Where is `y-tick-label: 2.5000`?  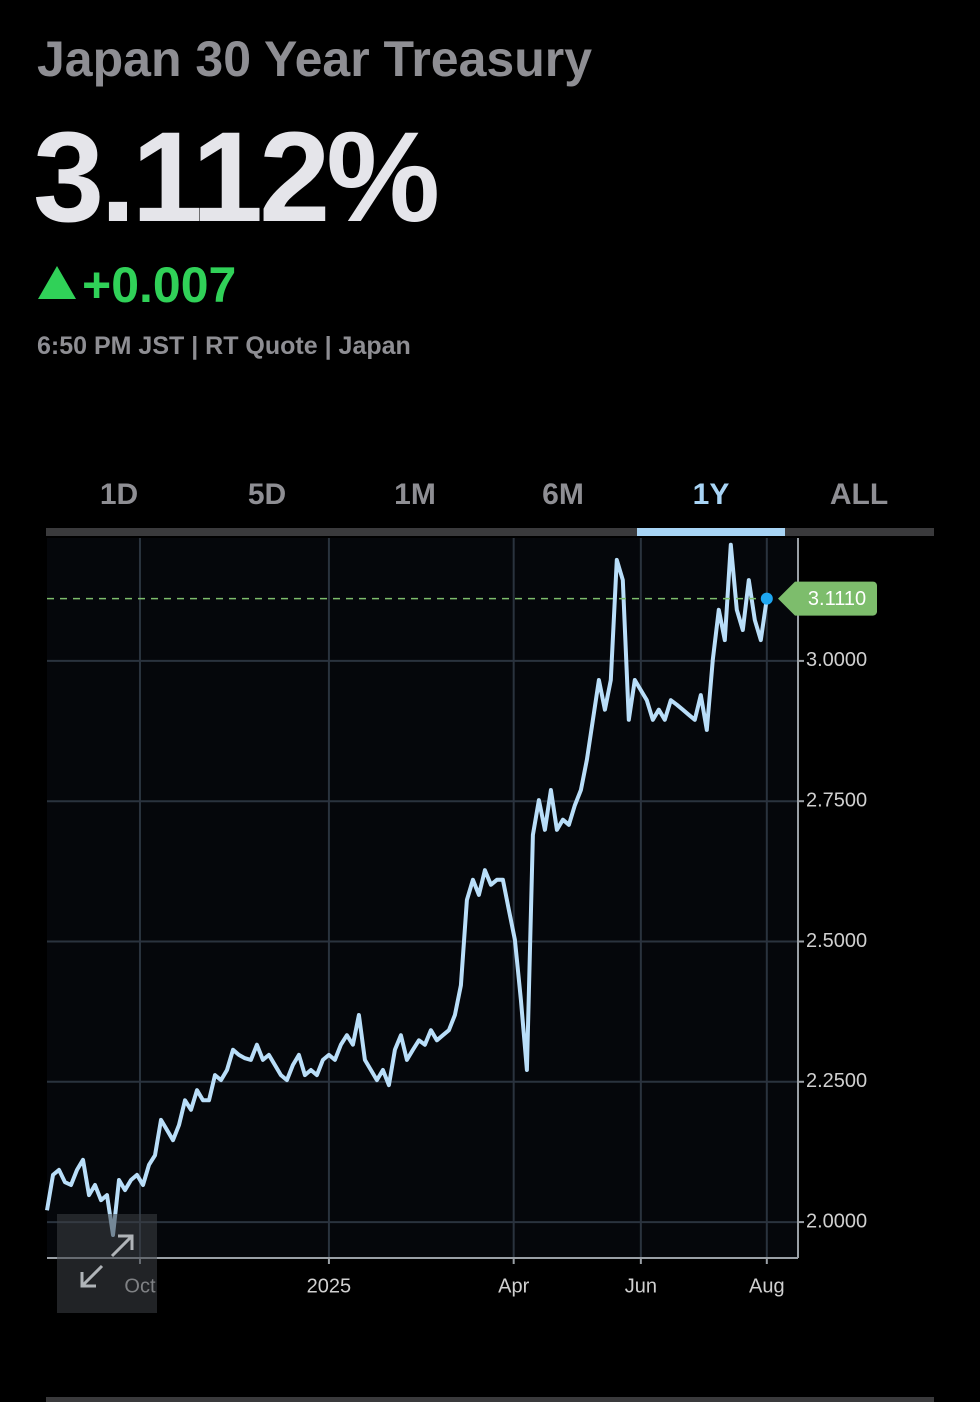 y-tick-label: 2.5000 is located at coordinates (836, 941).